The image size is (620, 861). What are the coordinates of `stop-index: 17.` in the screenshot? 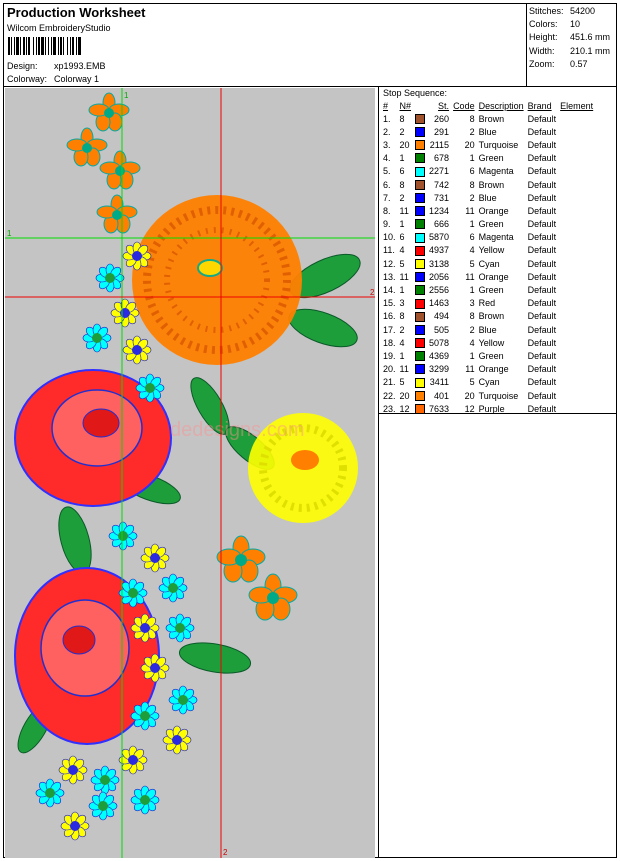 It's located at (389, 329).